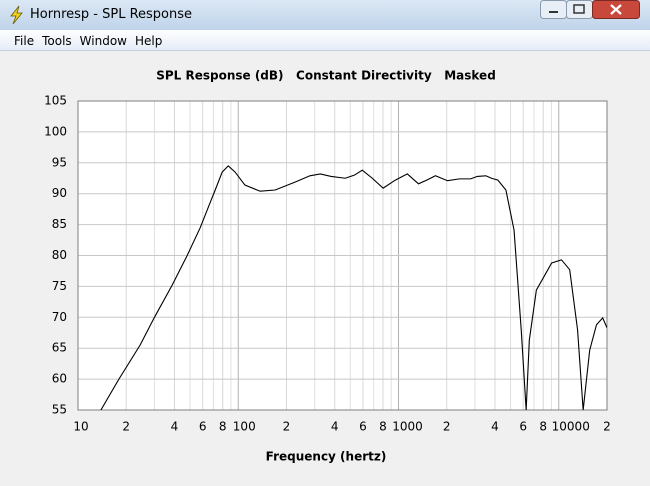 This screenshot has width=650, height=486. Describe the element at coordinates (325, 40) in the screenshot. I see `menu-bar: File Tools Window Help` at that location.